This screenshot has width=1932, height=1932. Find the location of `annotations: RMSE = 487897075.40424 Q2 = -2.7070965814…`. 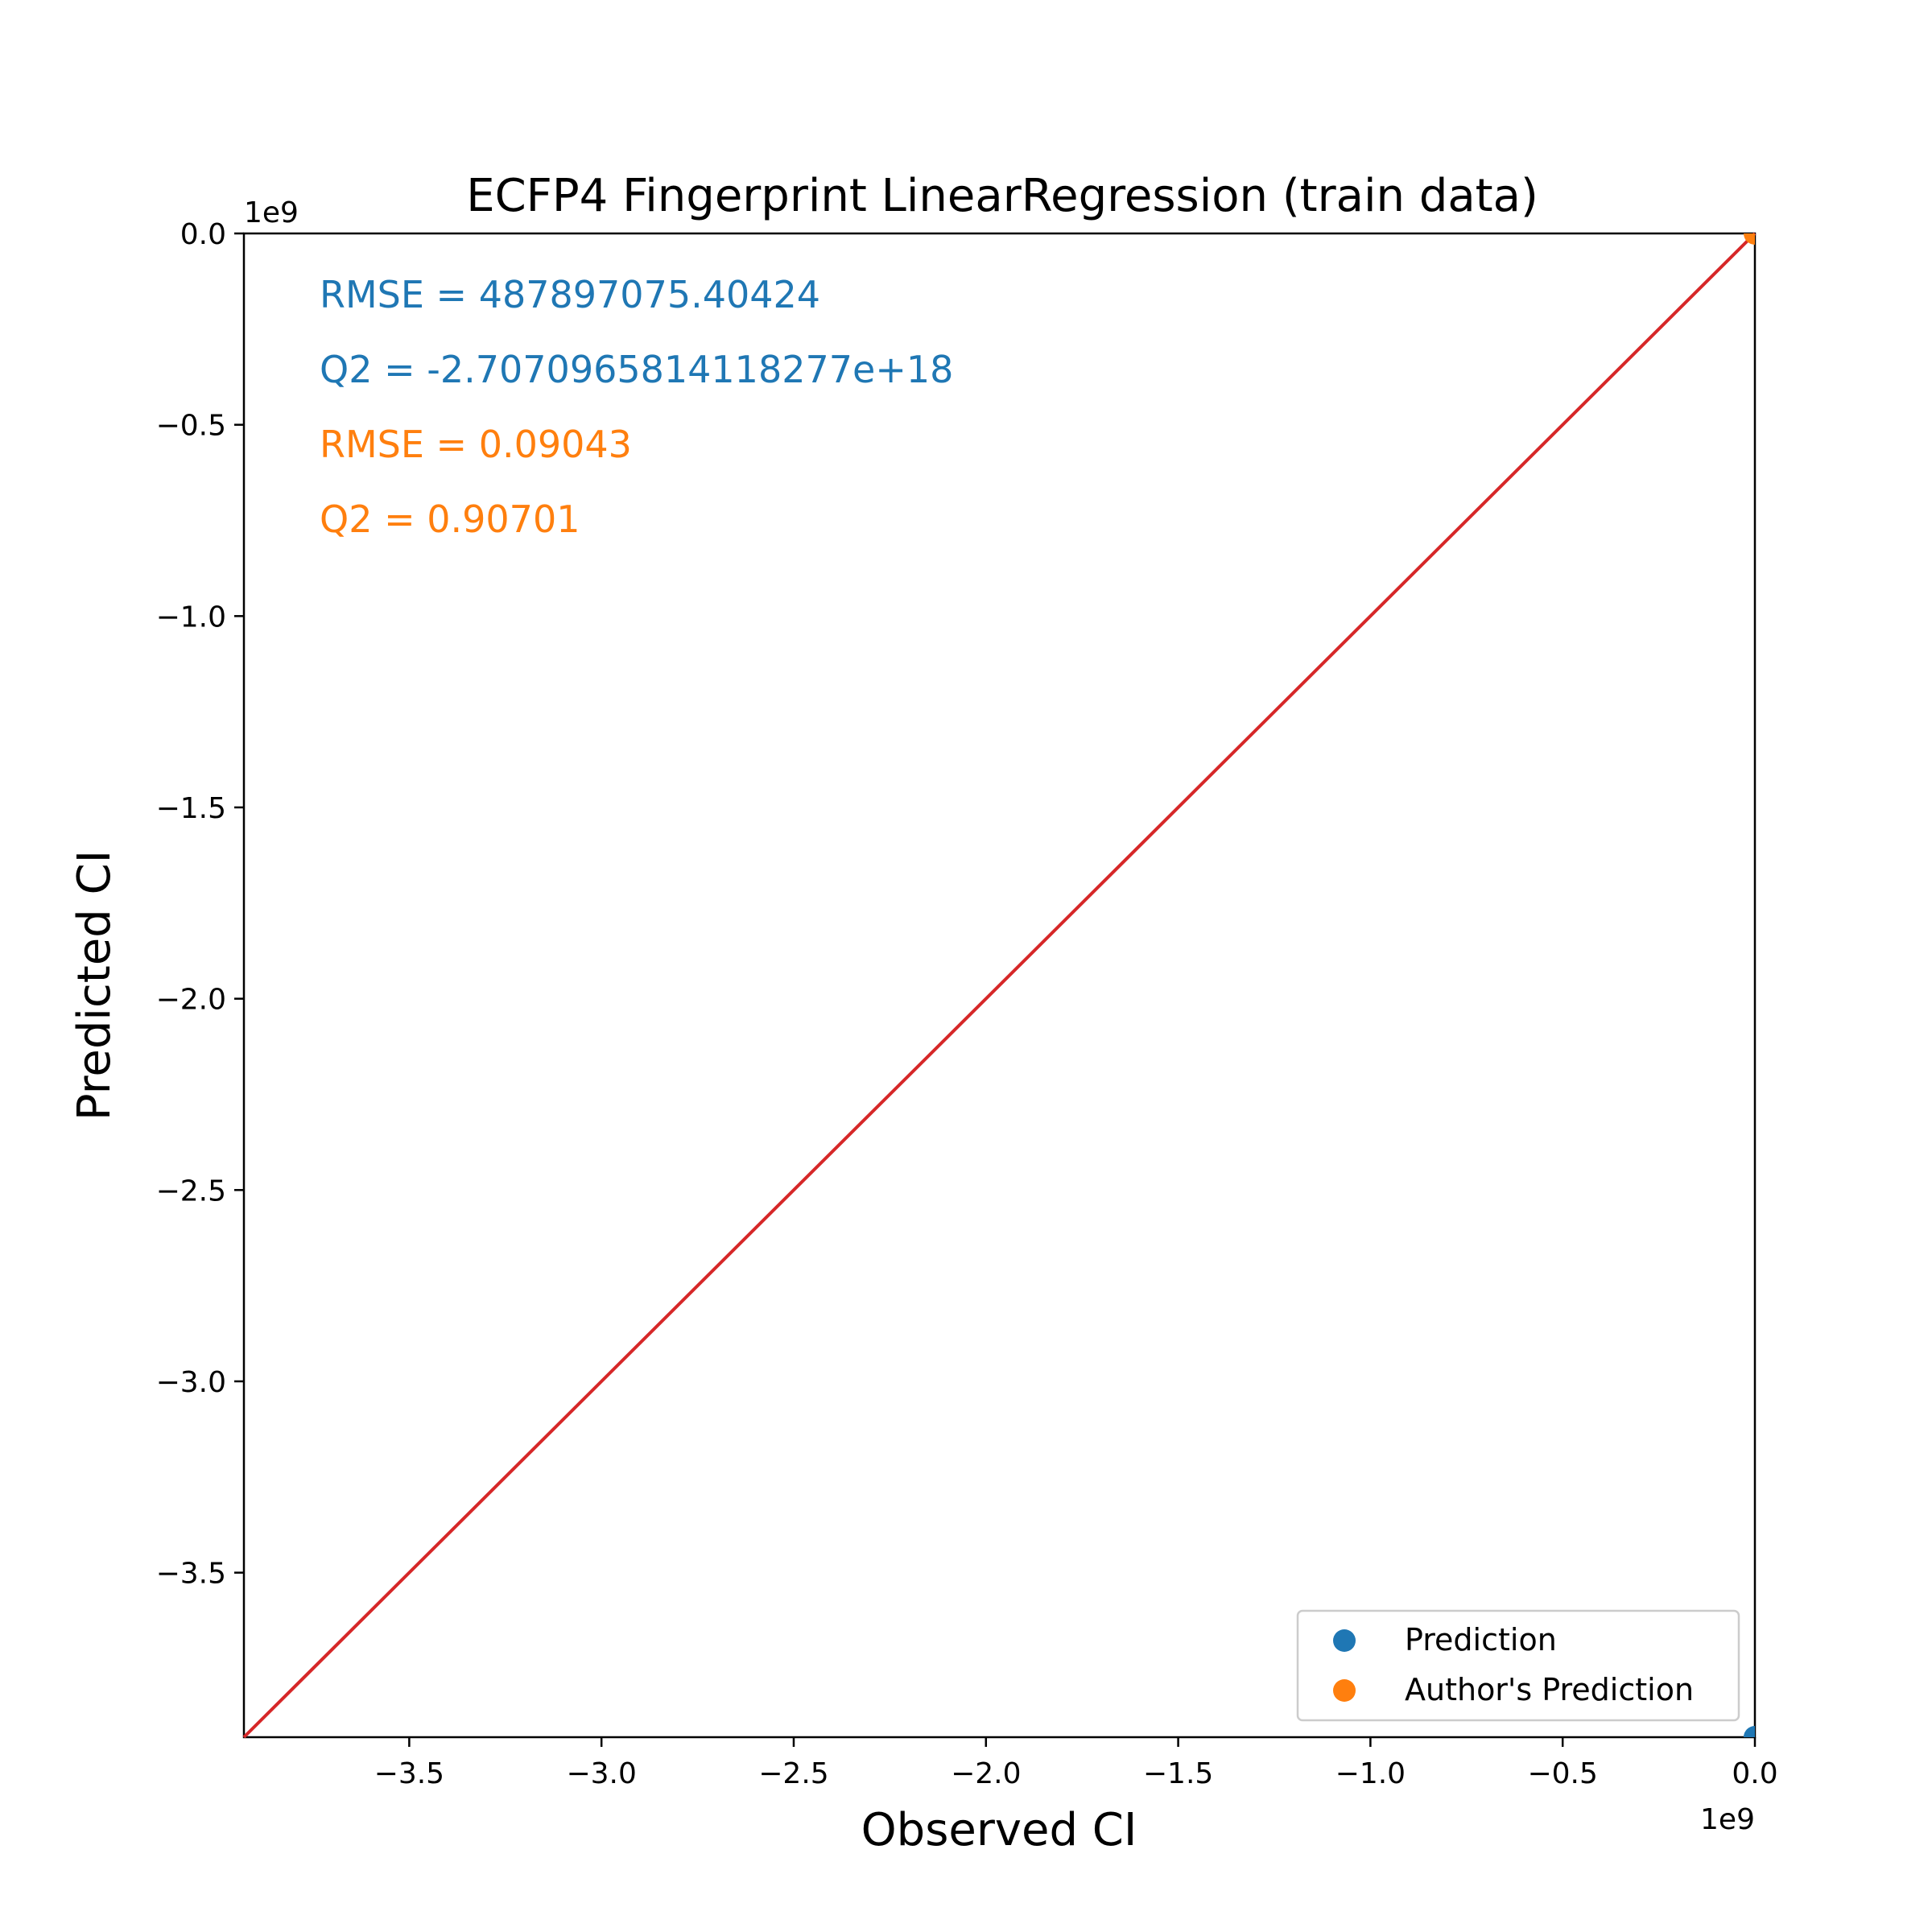

annotations: RMSE = 487897075.40424 Q2 = -2.7070965814… is located at coordinates (636, 407).